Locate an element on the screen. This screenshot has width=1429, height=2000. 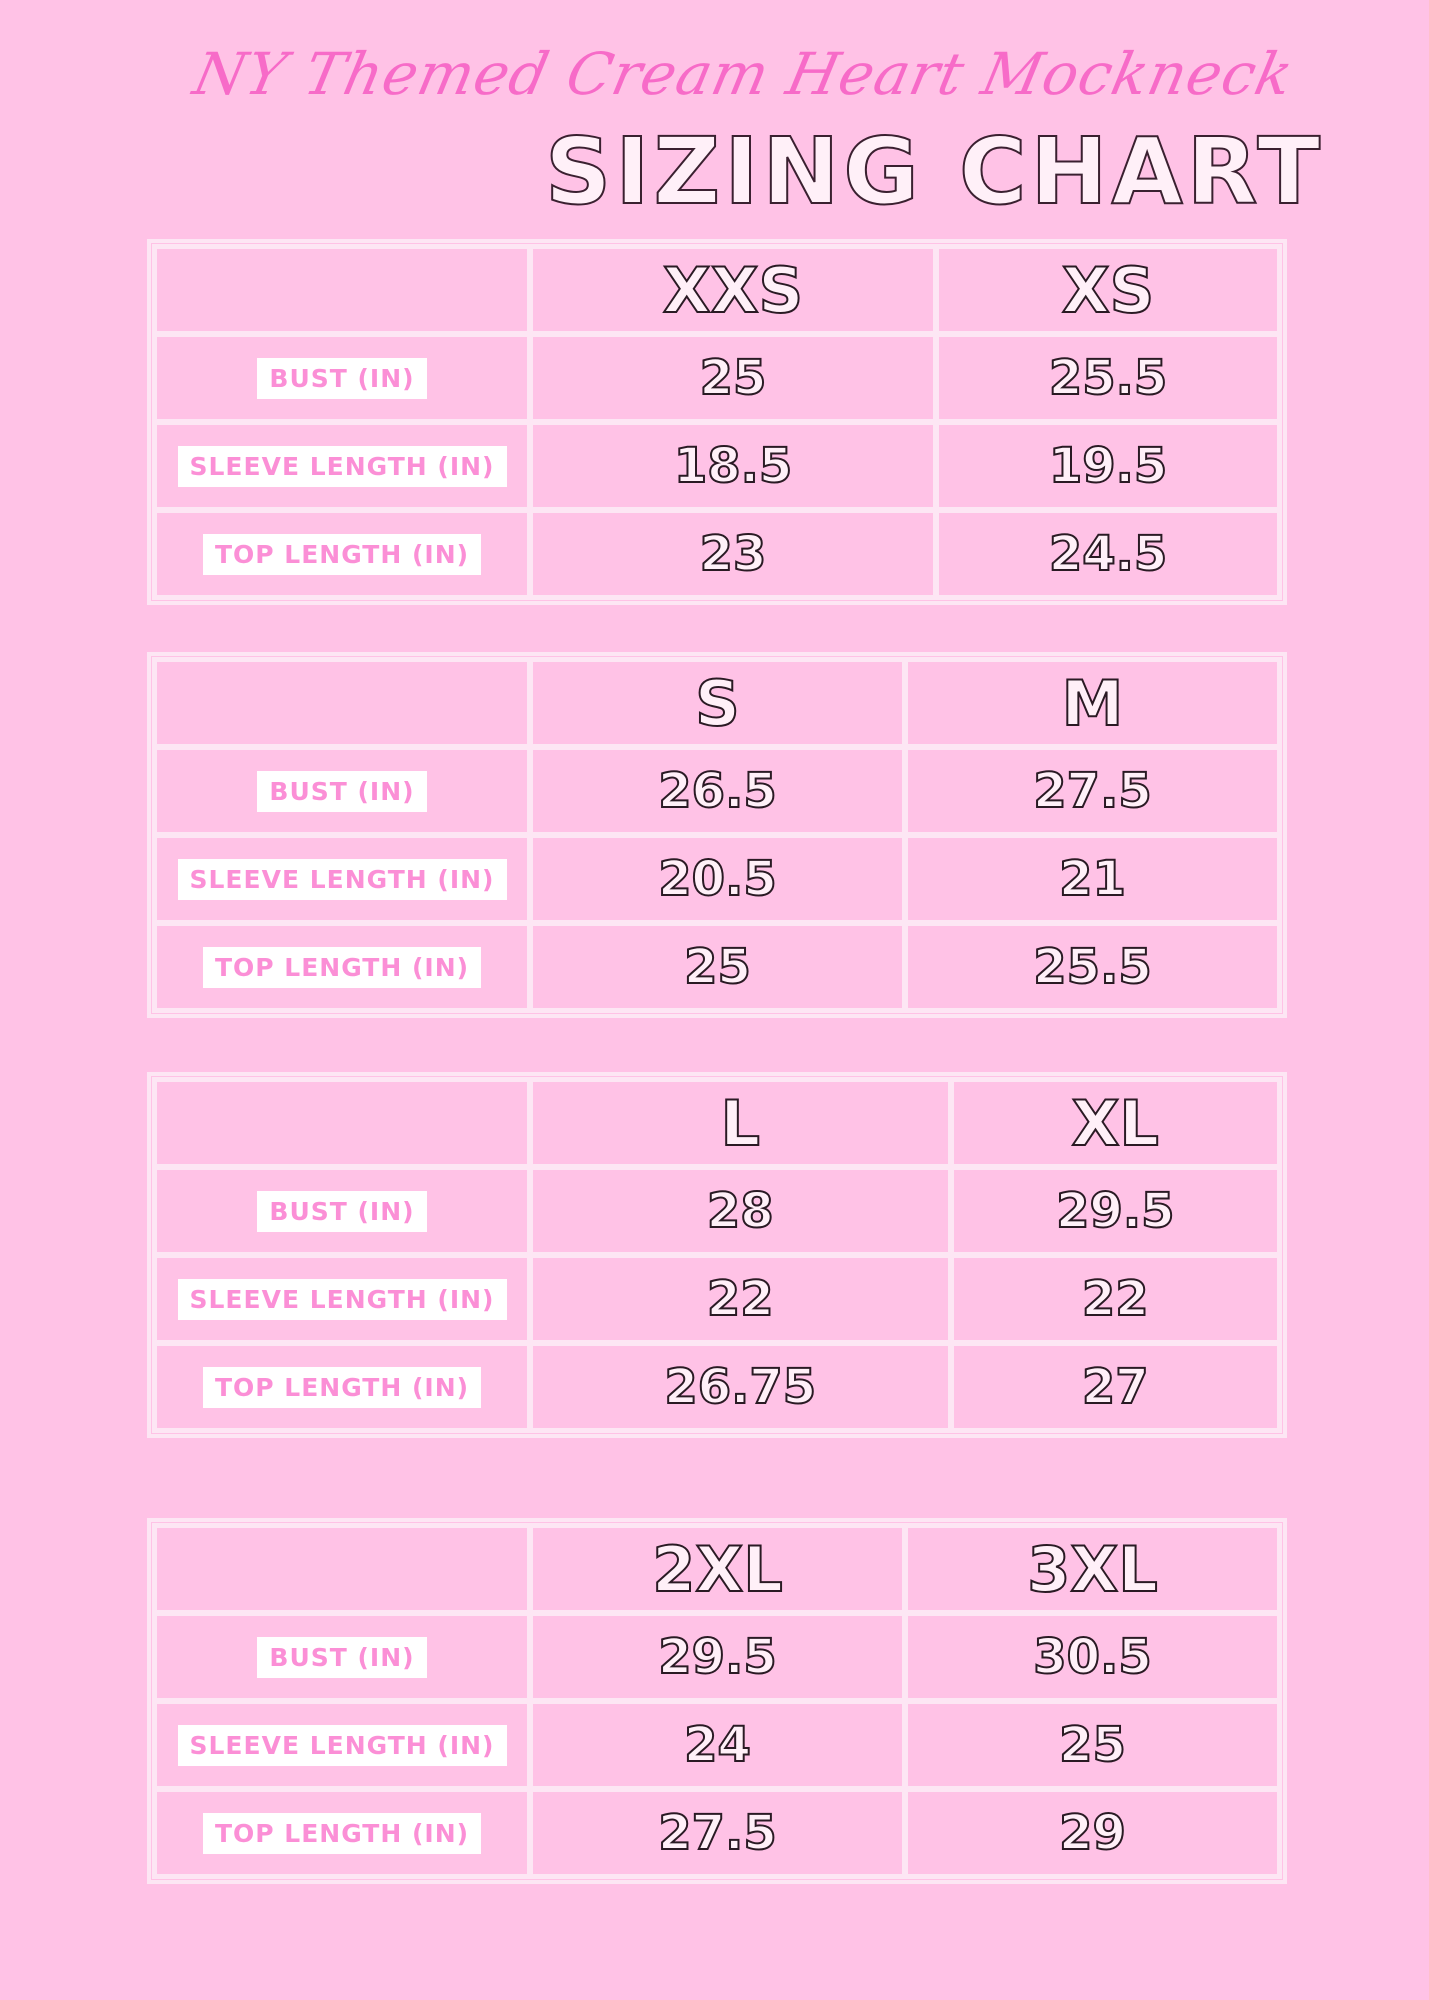
table-row: BUST (IN) 25 25.5 is located at coordinates (717, 378).